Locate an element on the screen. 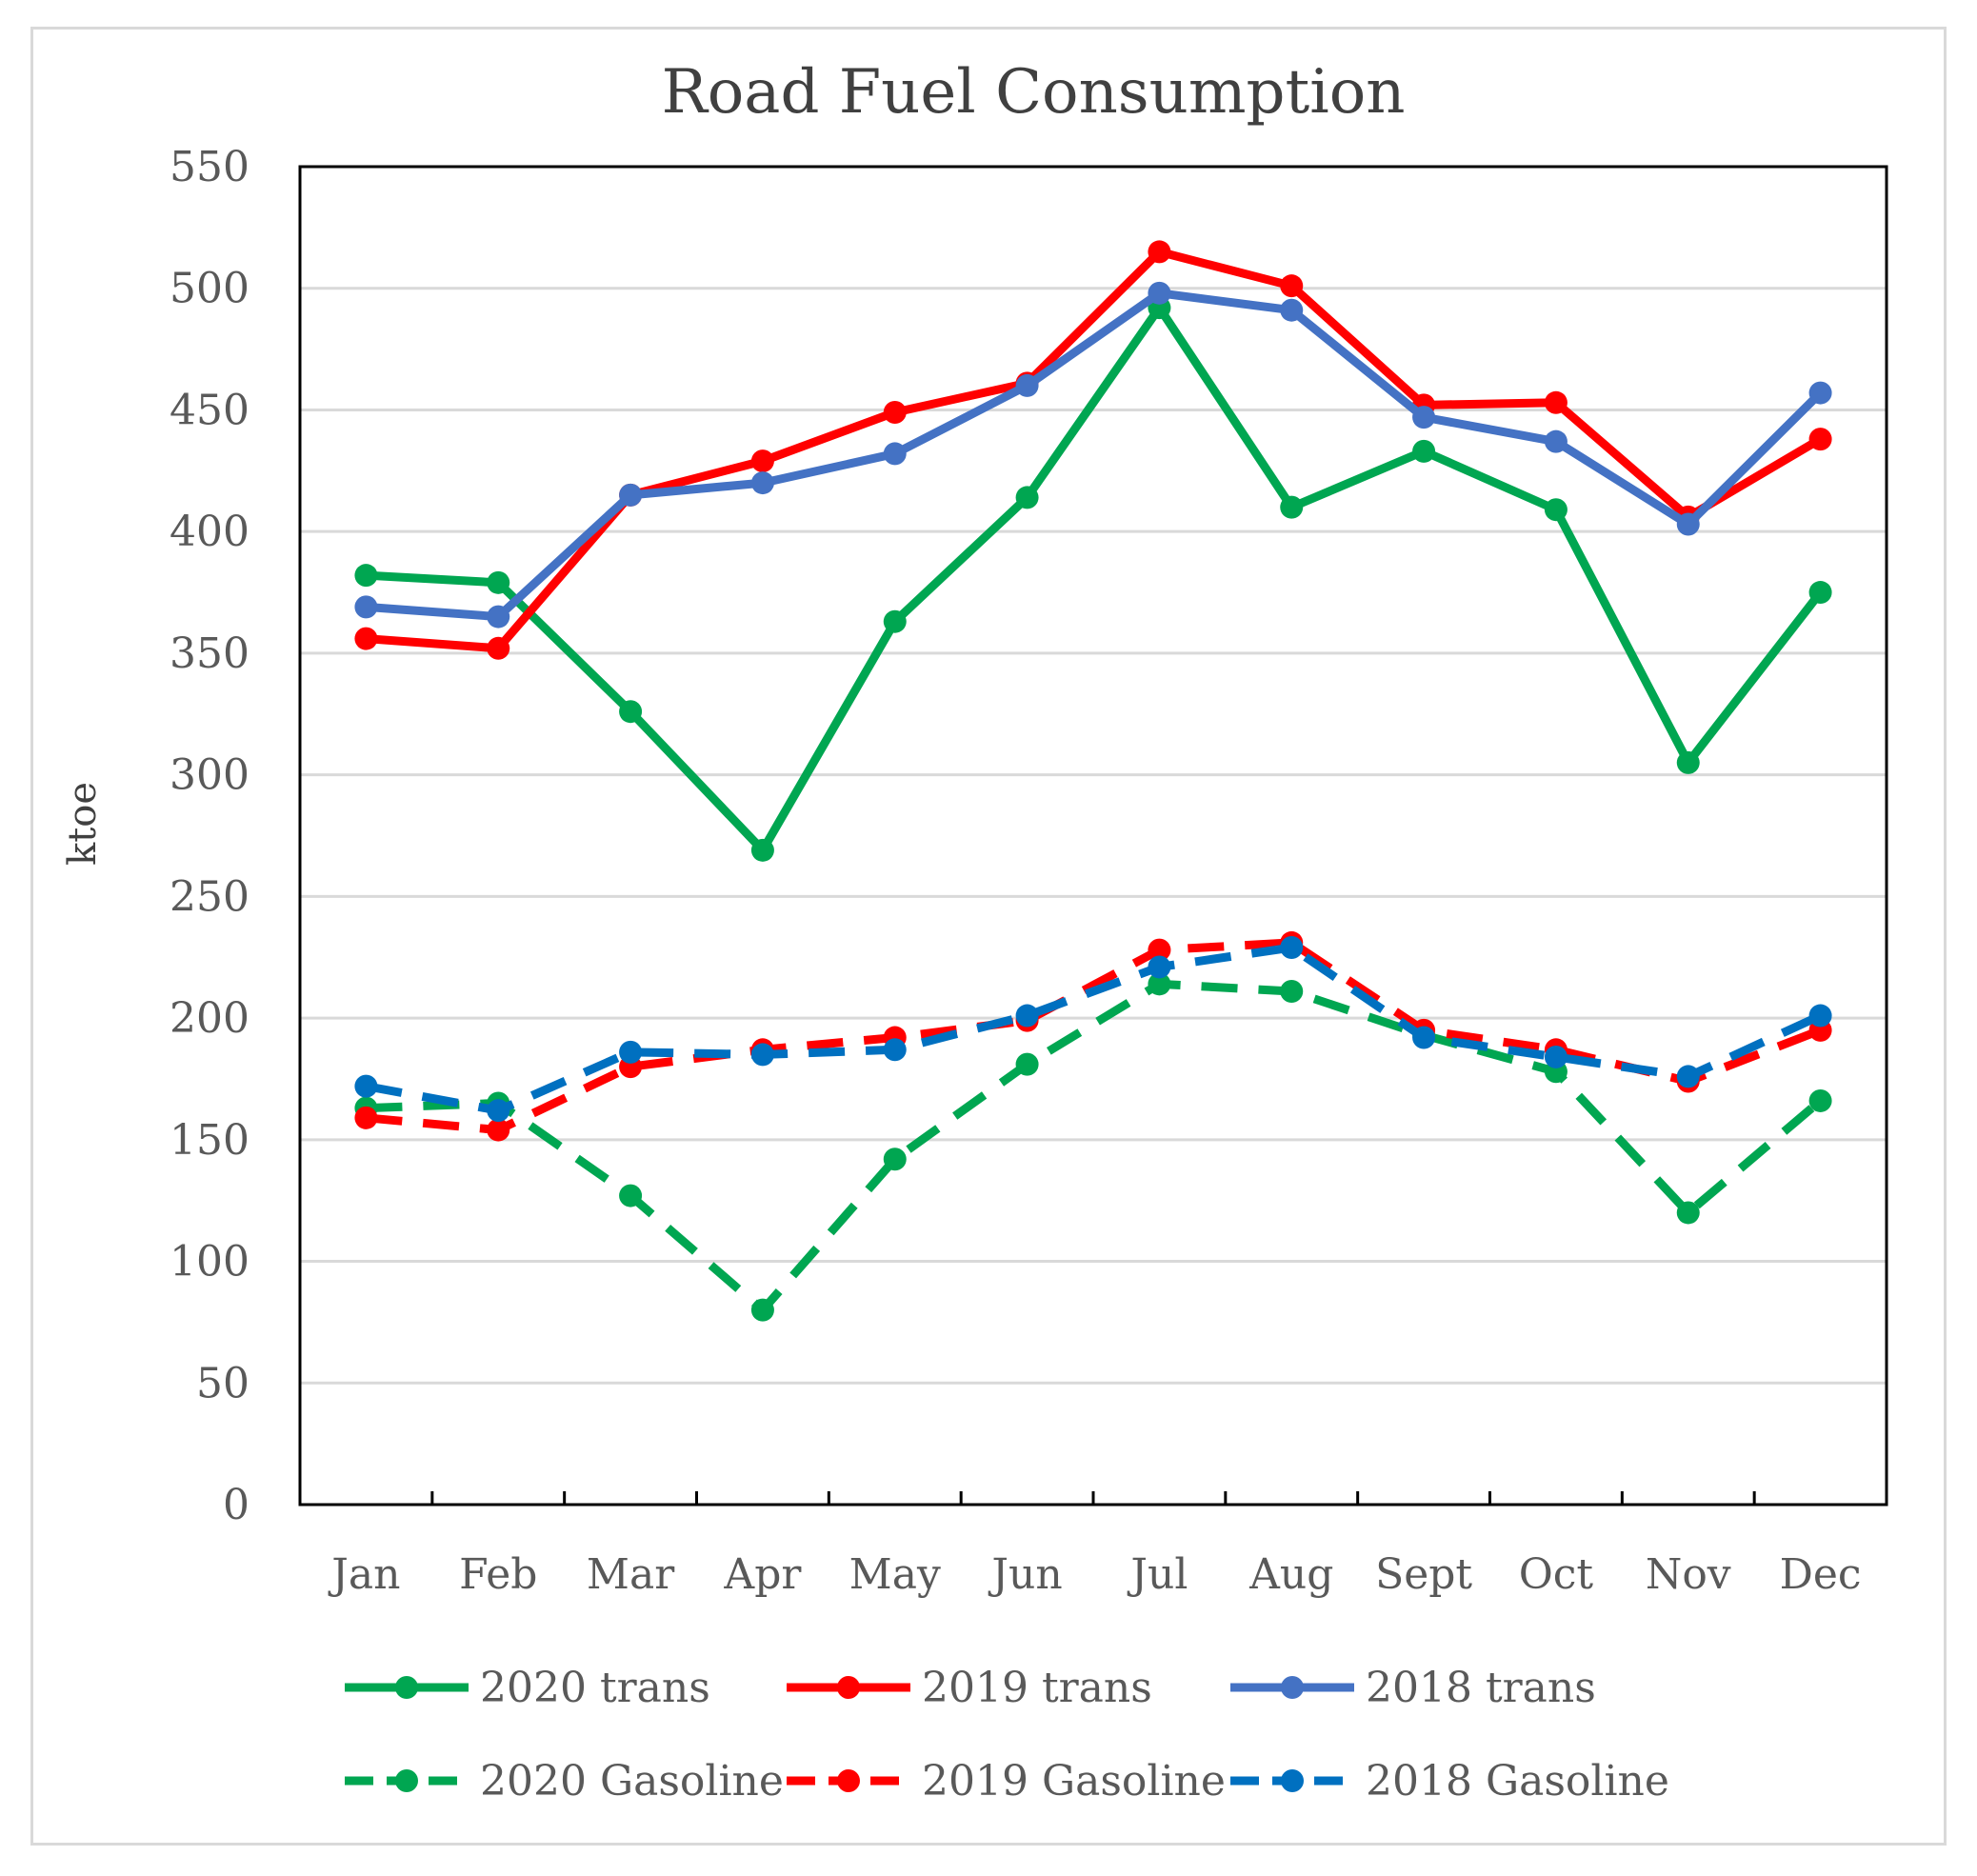  legend-item: 2018 trans is located at coordinates (1413, 1688).